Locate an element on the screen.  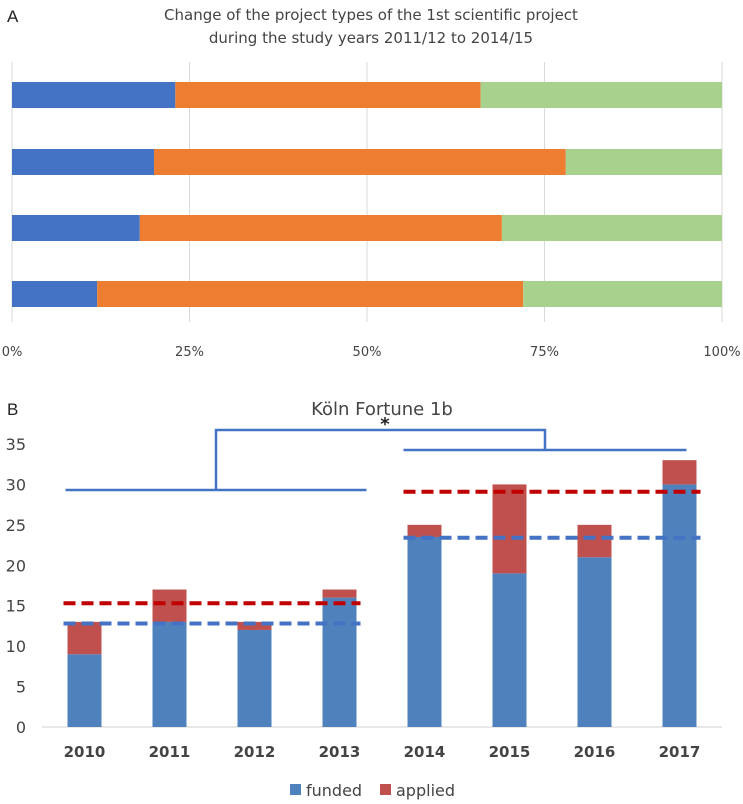
chart-b-x-tick-label: 2011 is located at coordinates (170, 752).